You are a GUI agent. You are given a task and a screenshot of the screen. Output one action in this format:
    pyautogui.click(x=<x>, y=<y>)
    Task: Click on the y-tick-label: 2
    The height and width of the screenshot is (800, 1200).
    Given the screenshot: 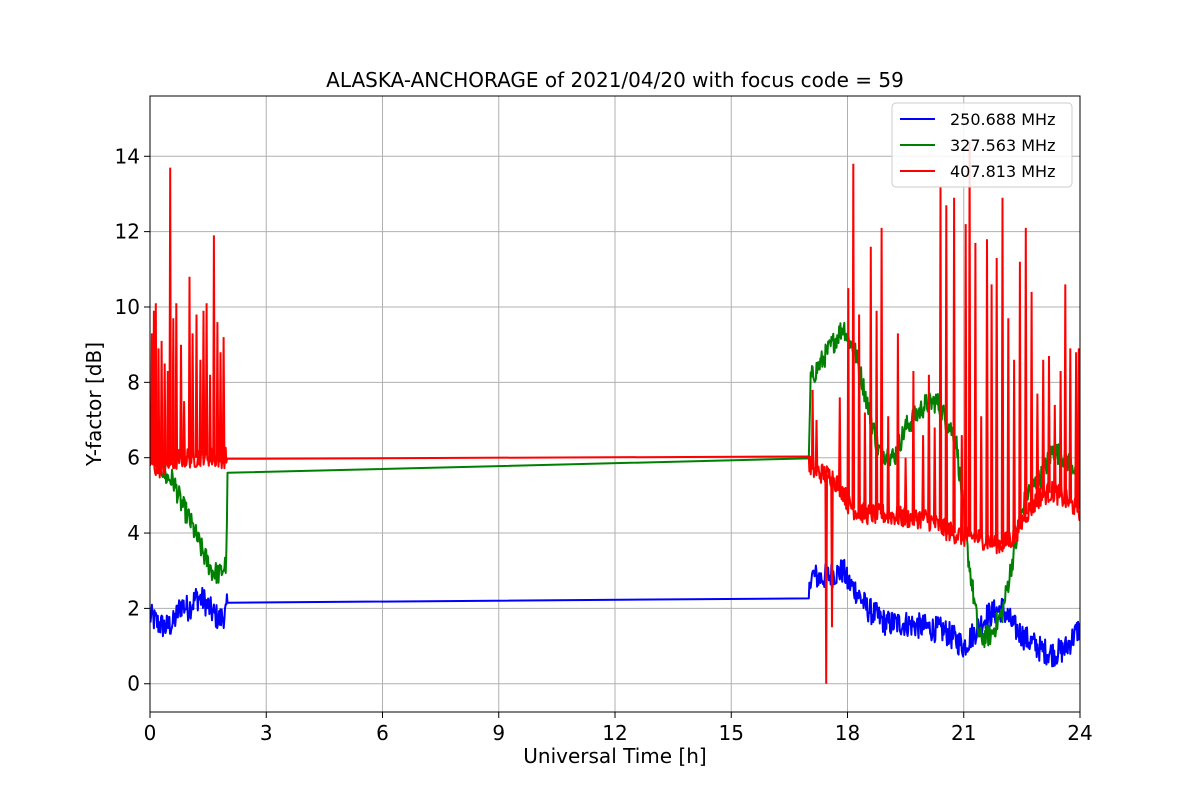 What is the action you would take?
    pyautogui.click(x=133, y=608)
    